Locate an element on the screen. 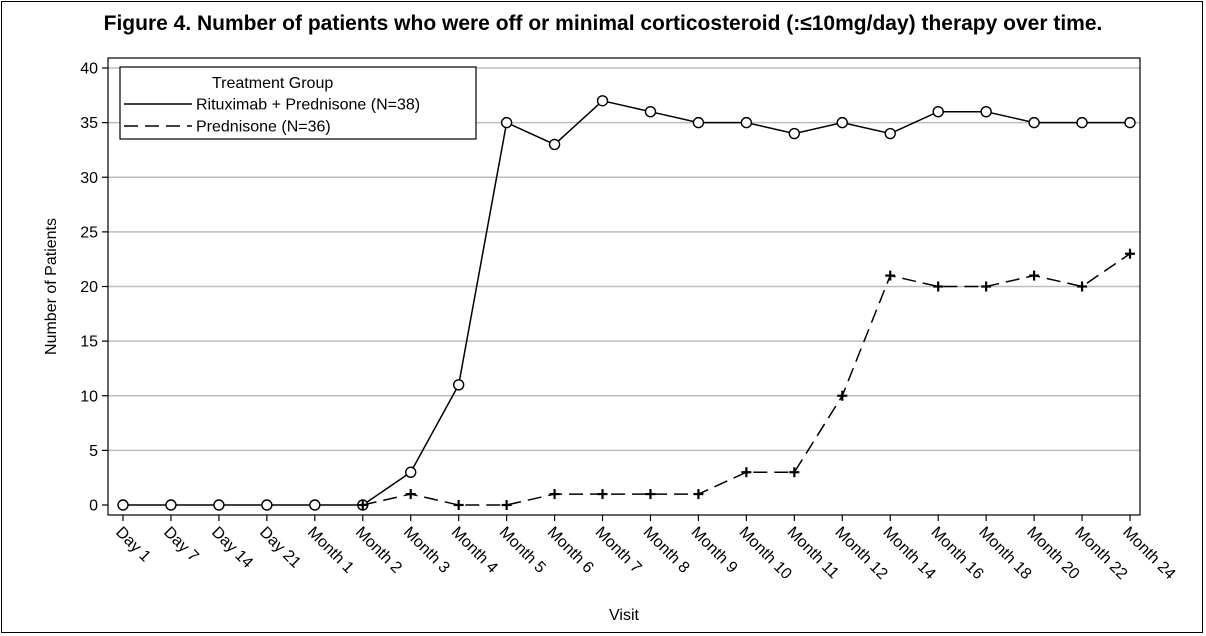 Image resolution: width=1206 pixels, height=636 pixels. x-tick-label: Month 2 is located at coordinates (378, 550).